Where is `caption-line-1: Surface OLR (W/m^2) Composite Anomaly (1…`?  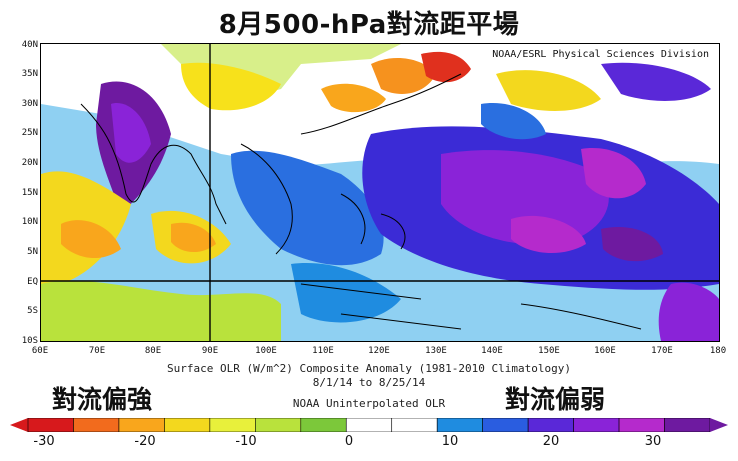
caption-line-1: Surface OLR (W/m^2) Composite Anomaly (1… is located at coordinates (369, 368).